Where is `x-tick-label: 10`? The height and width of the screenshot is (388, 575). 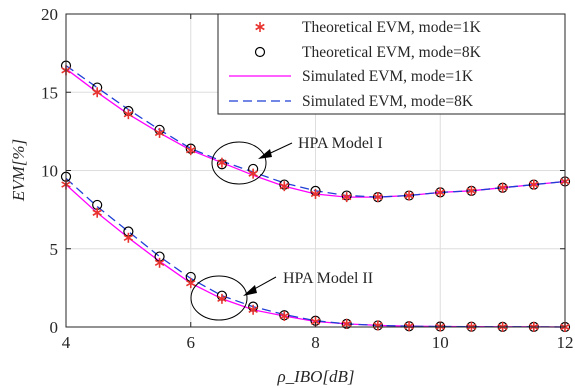 x-tick-label: 10 is located at coordinates (440, 342).